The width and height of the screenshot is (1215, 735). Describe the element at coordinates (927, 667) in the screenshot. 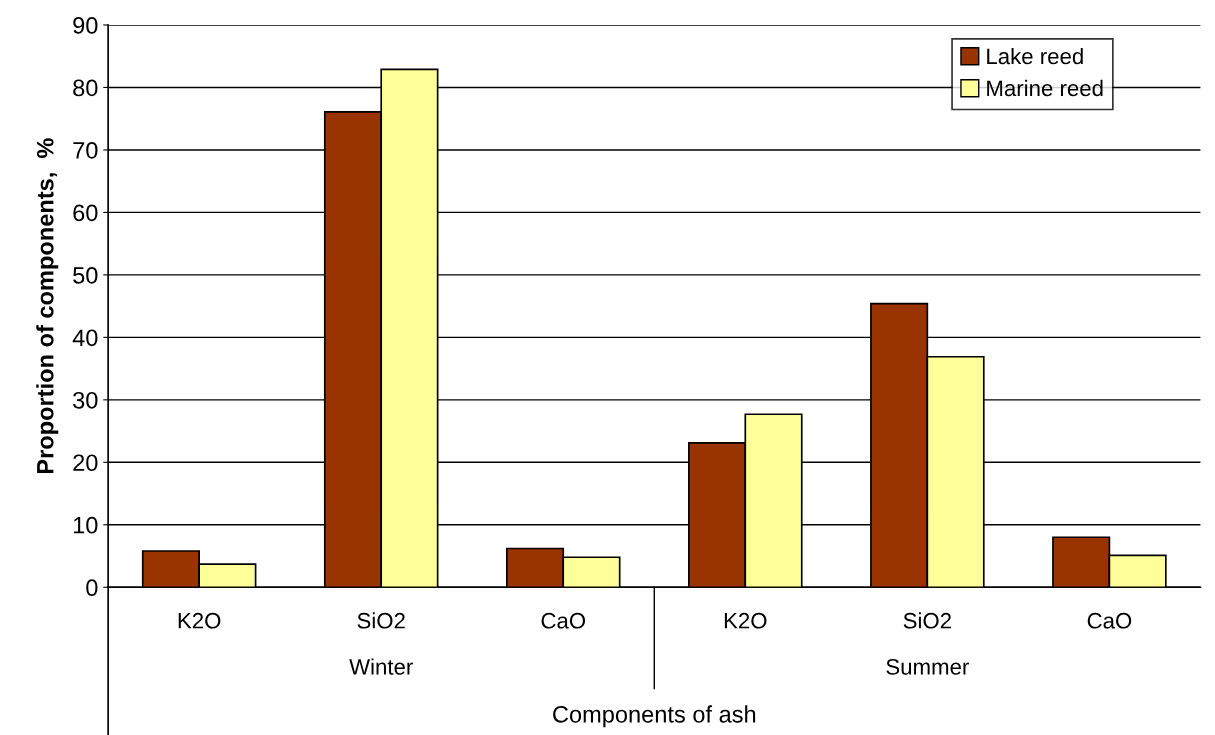

I see `text: Summer` at that location.